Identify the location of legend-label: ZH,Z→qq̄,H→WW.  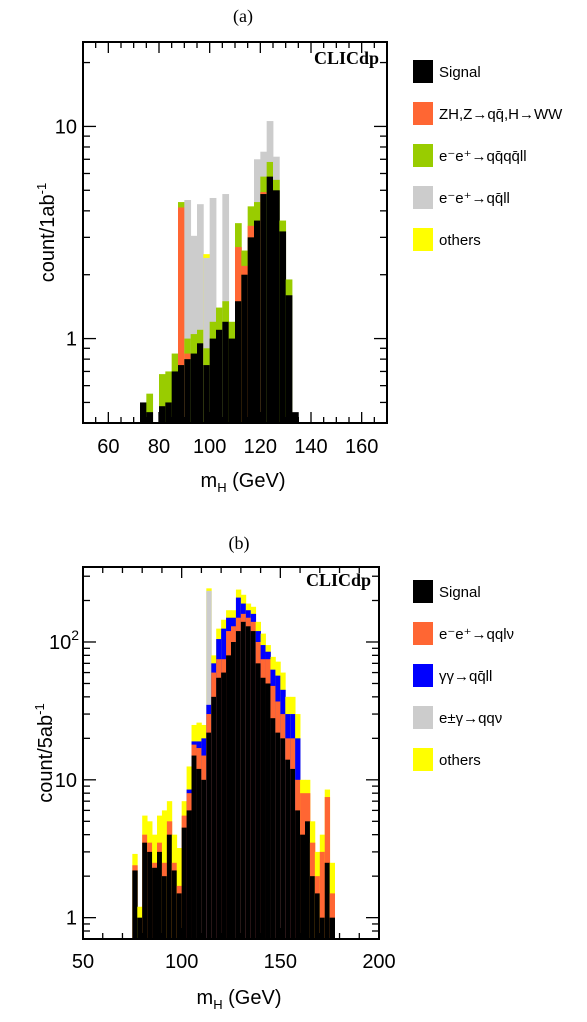
(501, 114).